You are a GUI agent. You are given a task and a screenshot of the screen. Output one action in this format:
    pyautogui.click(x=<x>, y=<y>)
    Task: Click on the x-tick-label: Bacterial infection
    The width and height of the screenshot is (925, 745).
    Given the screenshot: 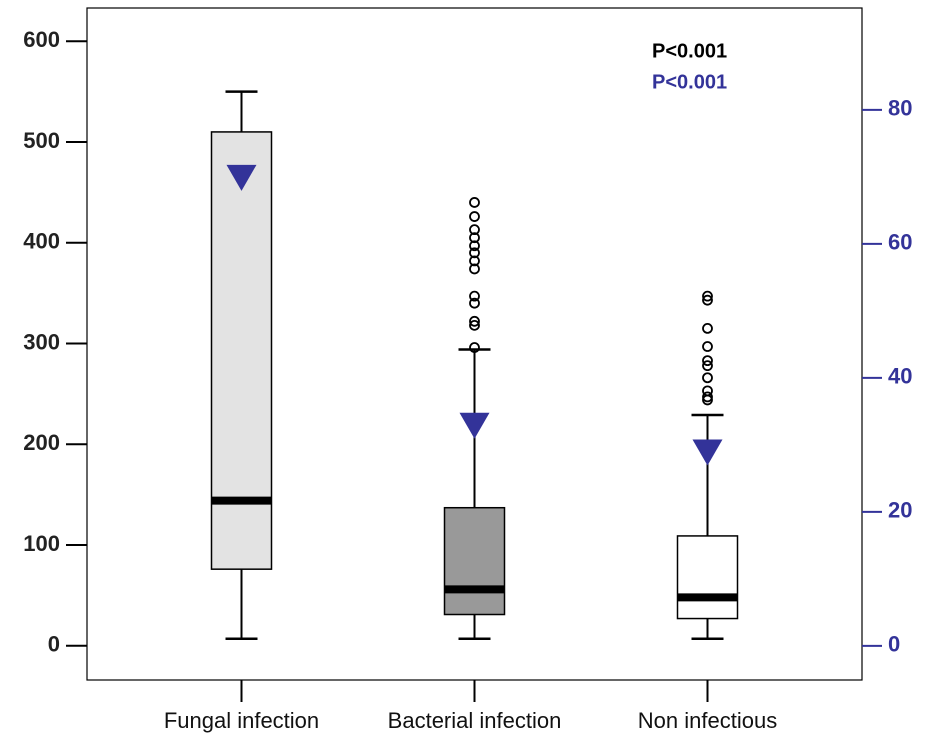 What is the action you would take?
    pyautogui.click(x=475, y=720)
    